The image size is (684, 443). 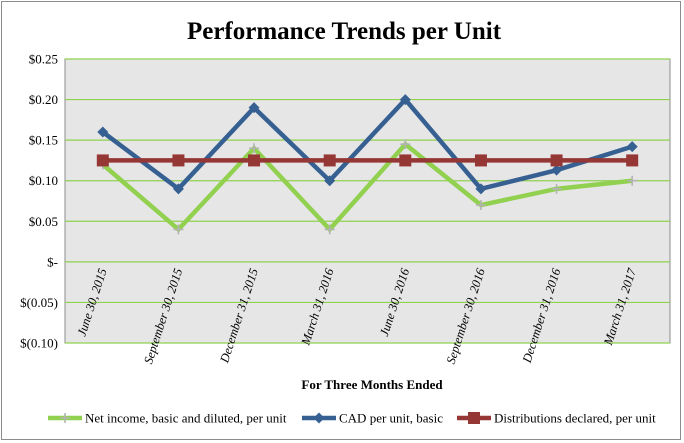 I want to click on legend-label: Distributions declared, per unit, so click(x=575, y=418).